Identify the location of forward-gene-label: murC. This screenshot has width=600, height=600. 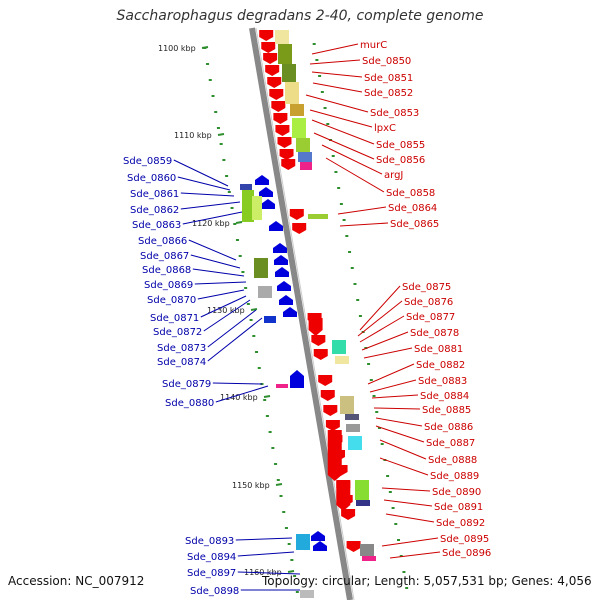
(373, 45).